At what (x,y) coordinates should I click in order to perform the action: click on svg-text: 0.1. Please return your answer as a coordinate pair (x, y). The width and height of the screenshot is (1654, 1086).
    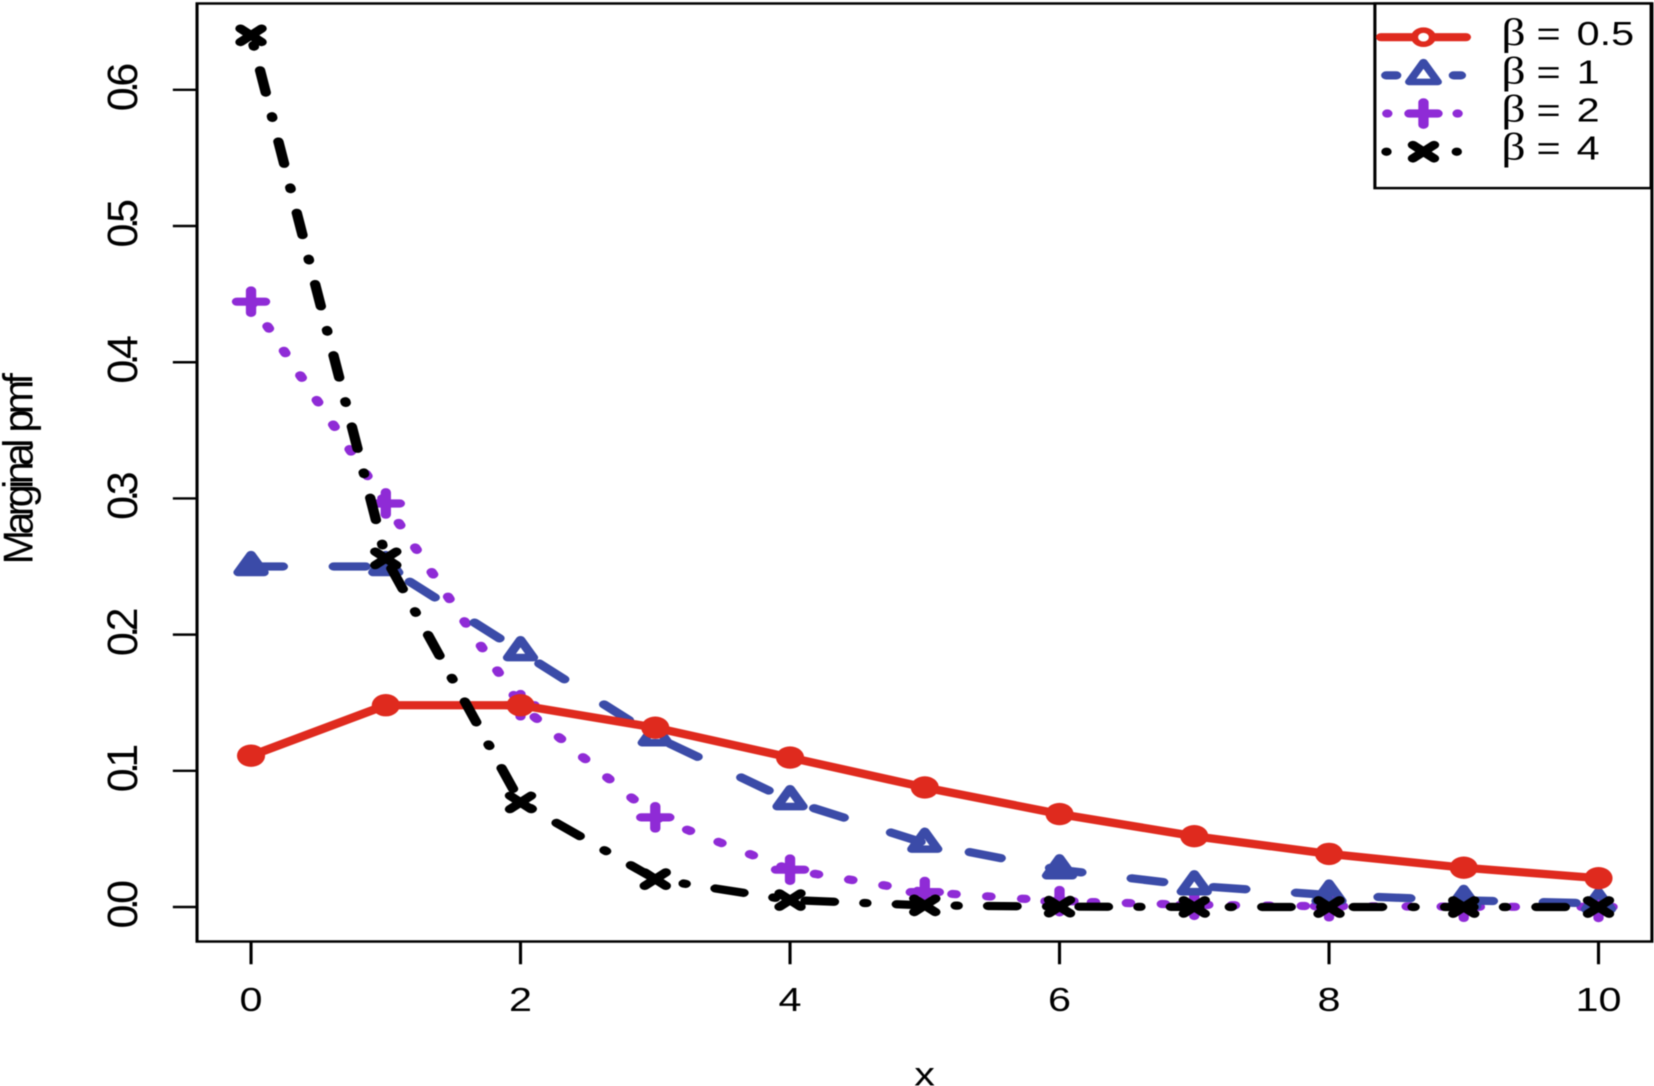
    Looking at the image, I should click on (123, 769).